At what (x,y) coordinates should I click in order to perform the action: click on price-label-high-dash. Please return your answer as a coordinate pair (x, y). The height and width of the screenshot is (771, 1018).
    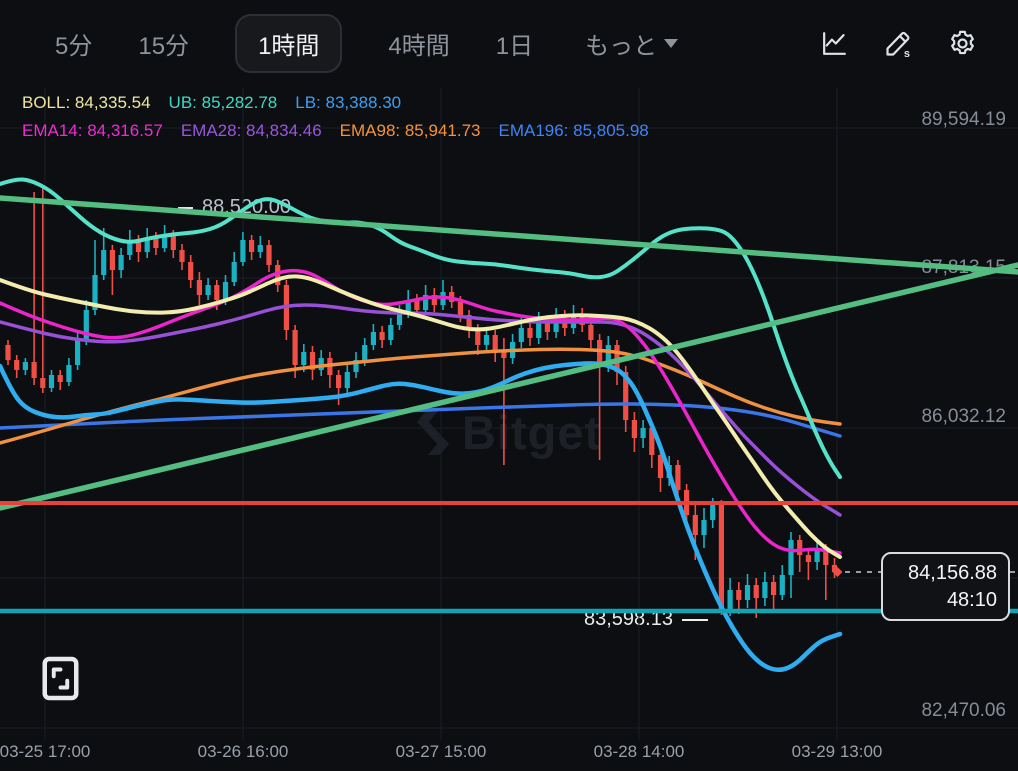
    Looking at the image, I should click on (185, 207).